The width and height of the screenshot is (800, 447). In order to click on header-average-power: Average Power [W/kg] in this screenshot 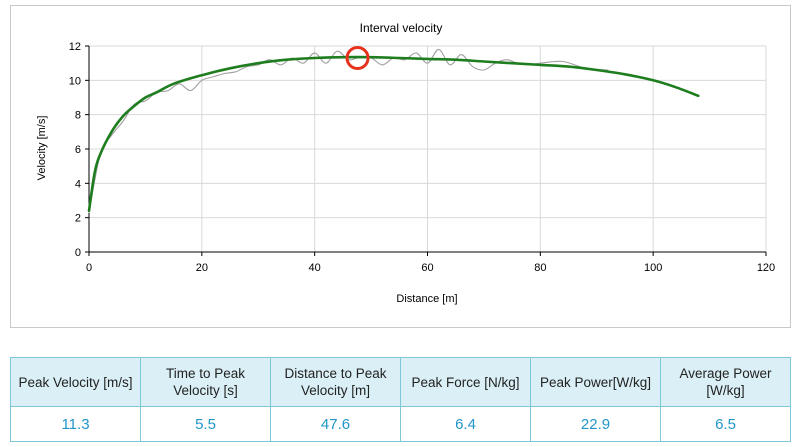, I will do `click(725, 382)`.